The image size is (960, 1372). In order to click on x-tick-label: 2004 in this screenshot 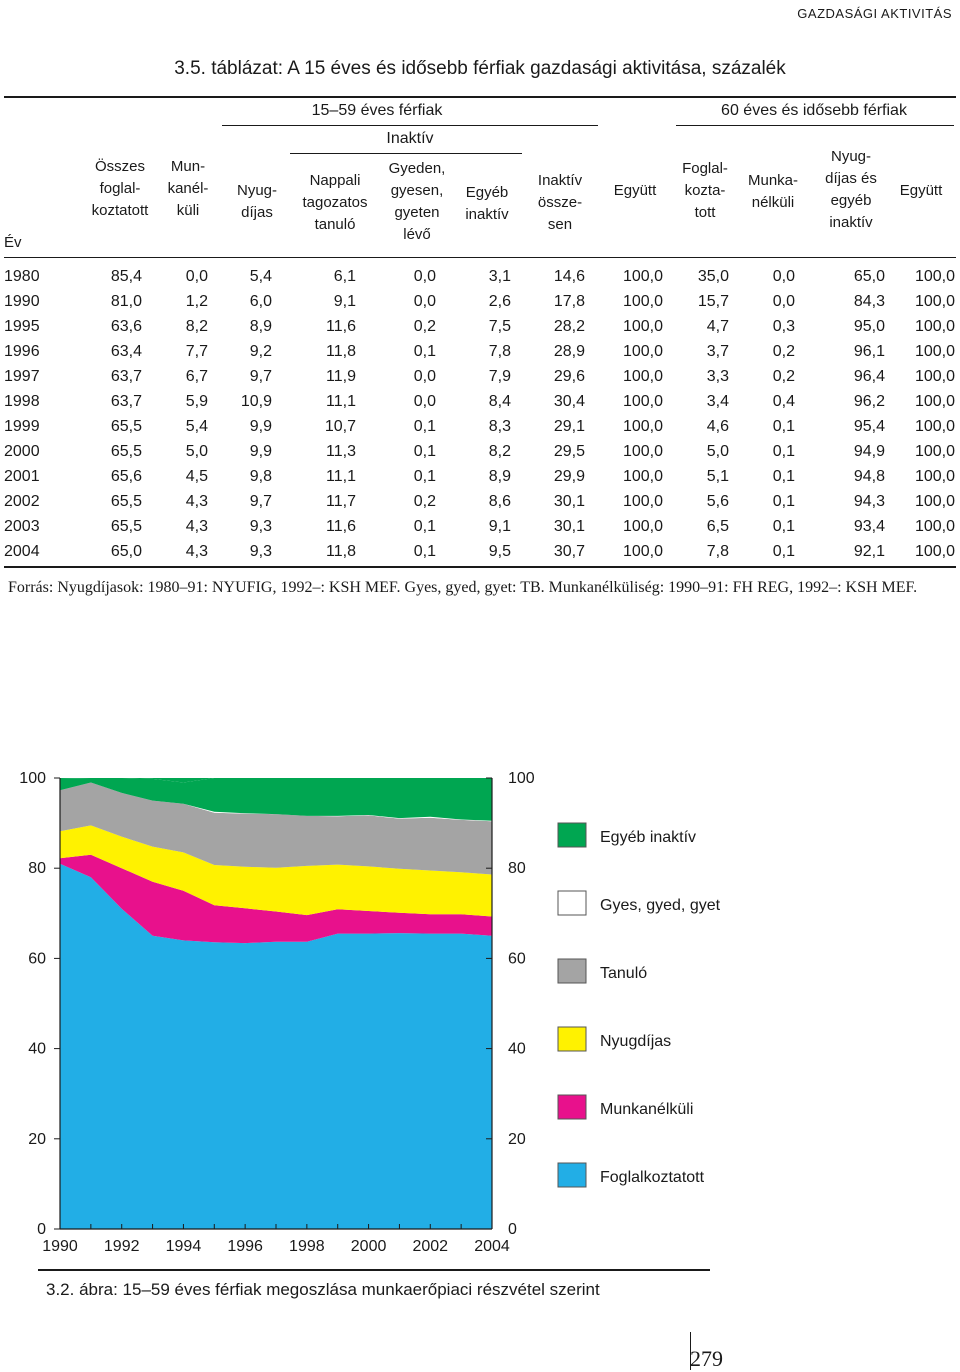, I will do `click(492, 1246)`.